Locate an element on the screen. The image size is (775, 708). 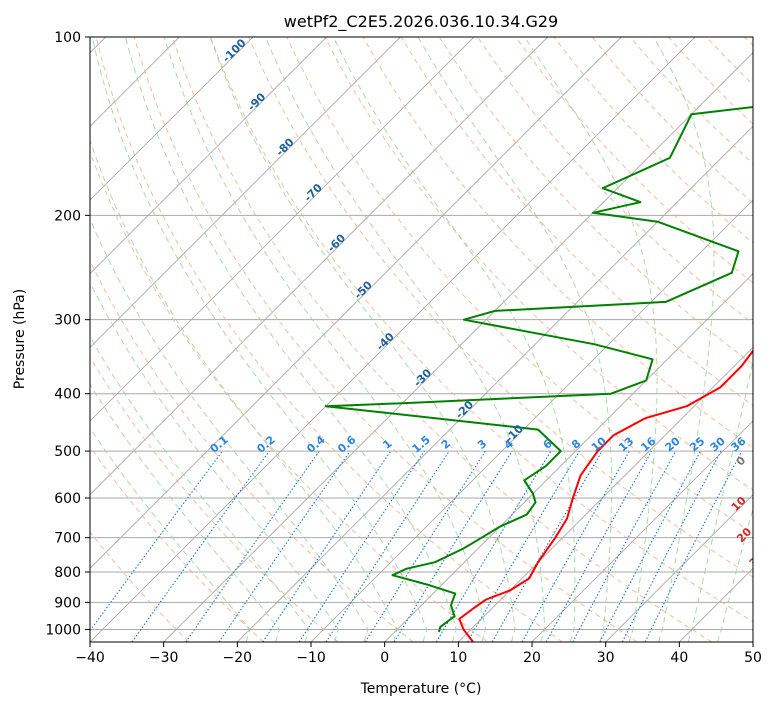
moist-adiabat-label: 40 is located at coordinates (770, 588).